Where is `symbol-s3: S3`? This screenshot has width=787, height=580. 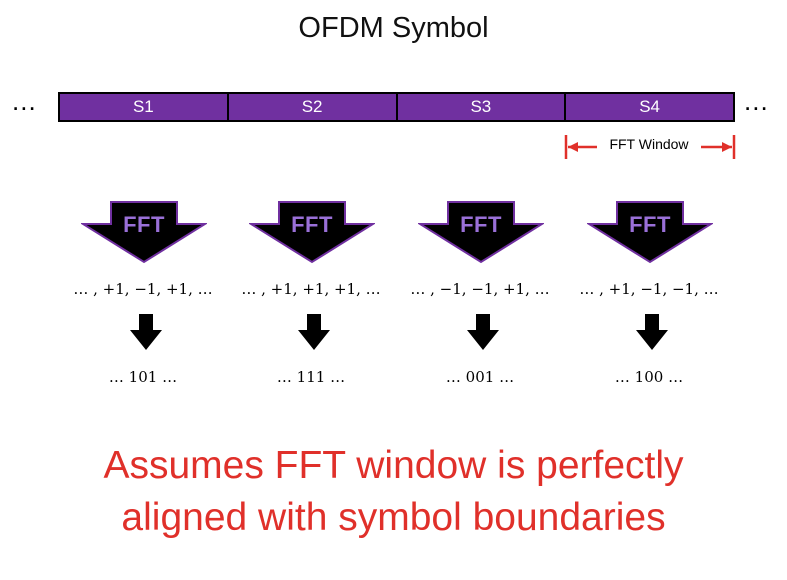
symbol-s3: S3 is located at coordinates (482, 107).